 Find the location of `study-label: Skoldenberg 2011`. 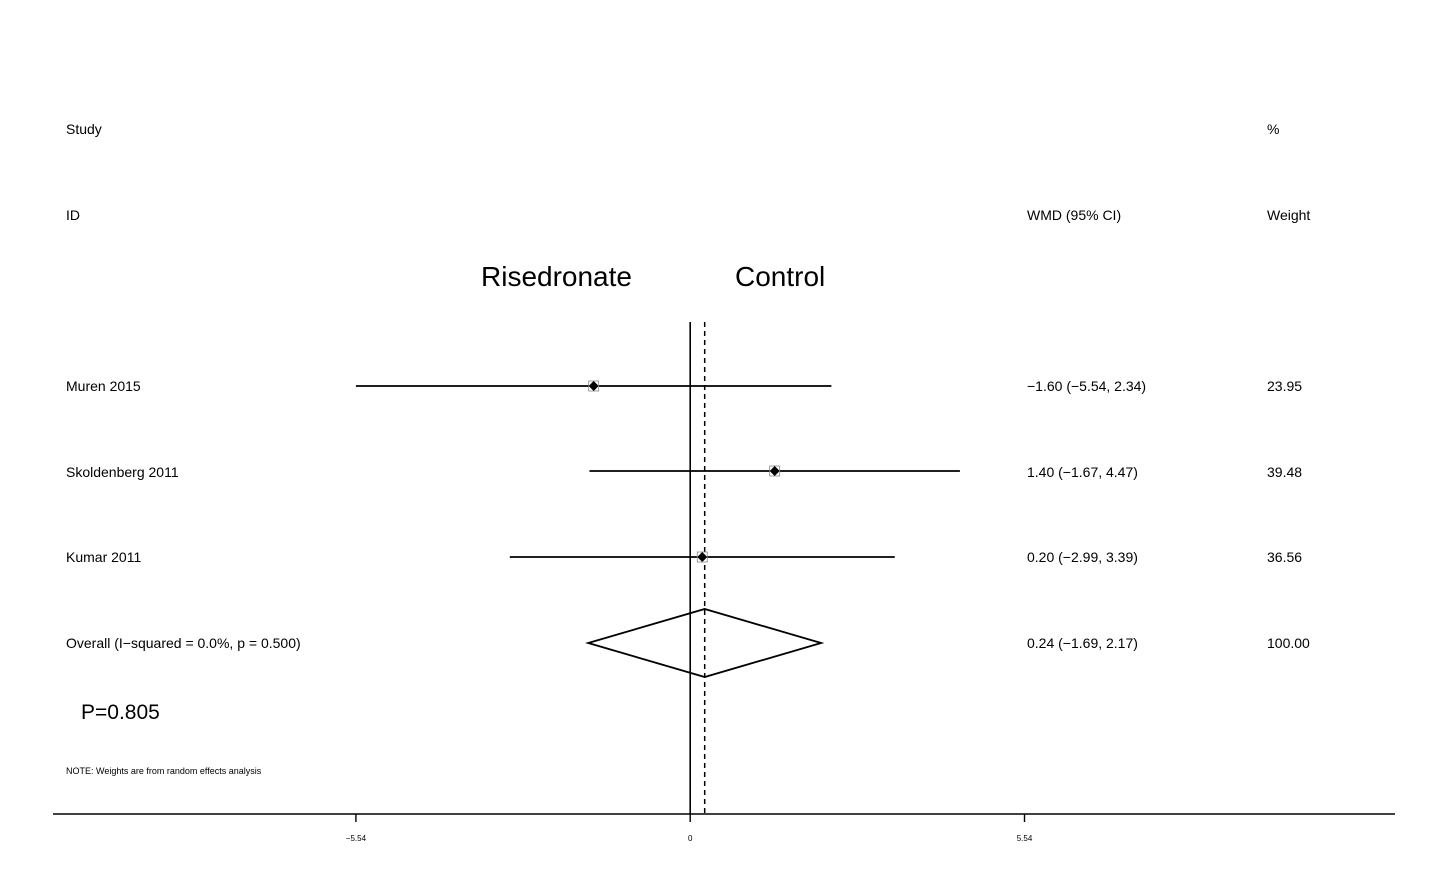

study-label: Skoldenberg 2011 is located at coordinates (122, 472).